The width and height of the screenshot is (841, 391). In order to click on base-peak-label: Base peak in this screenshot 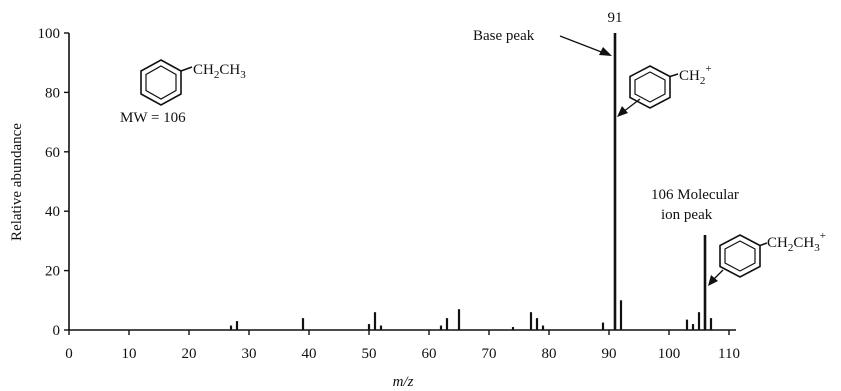, I will do `click(504, 36)`.